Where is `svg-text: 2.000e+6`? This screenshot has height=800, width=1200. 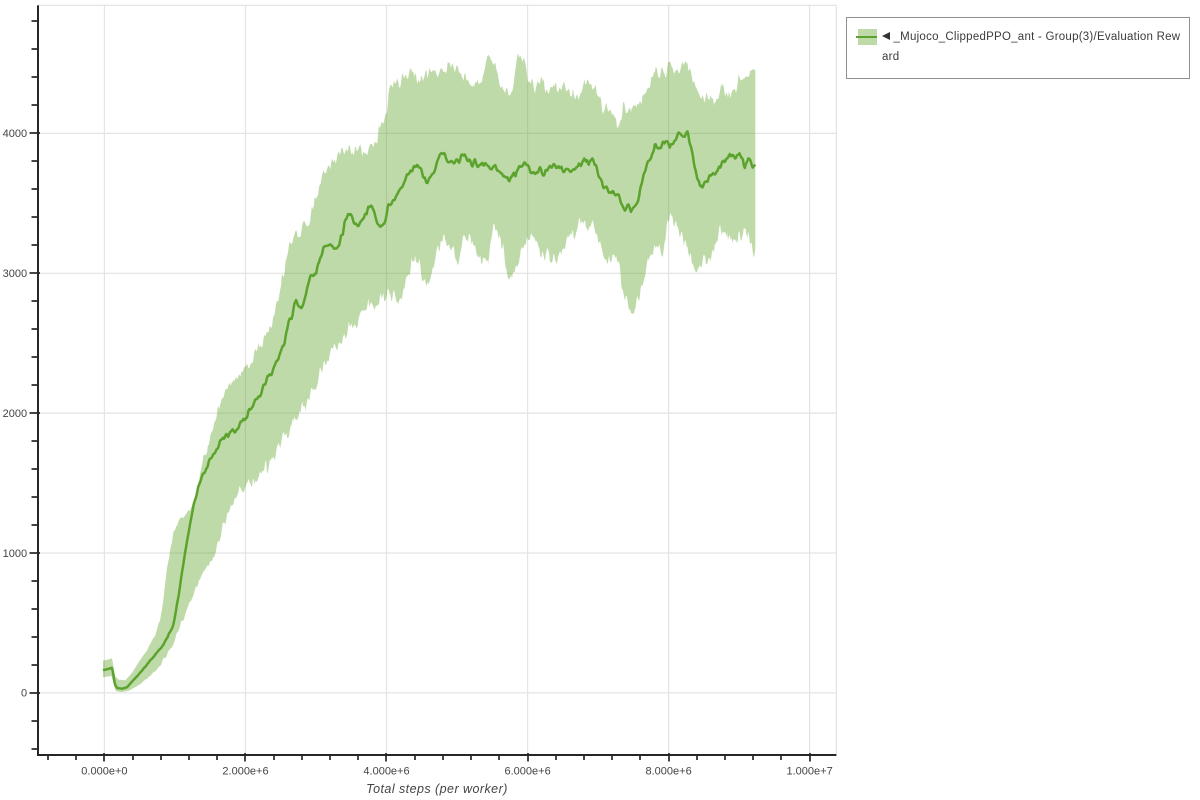
svg-text: 2.000e+6 is located at coordinates (245, 772).